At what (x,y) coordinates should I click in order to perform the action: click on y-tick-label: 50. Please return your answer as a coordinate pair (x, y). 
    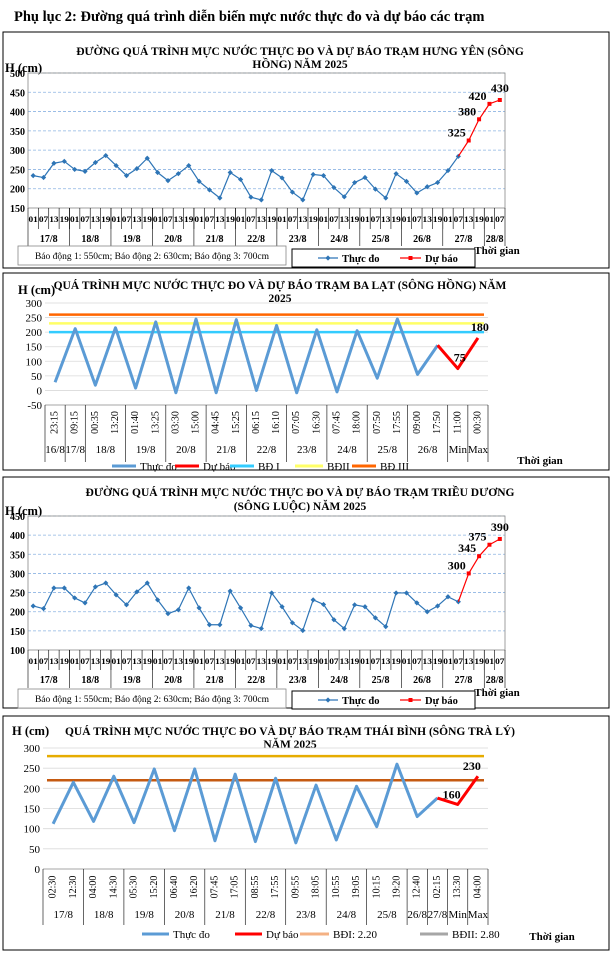
    Looking at the image, I should click on (35, 850).